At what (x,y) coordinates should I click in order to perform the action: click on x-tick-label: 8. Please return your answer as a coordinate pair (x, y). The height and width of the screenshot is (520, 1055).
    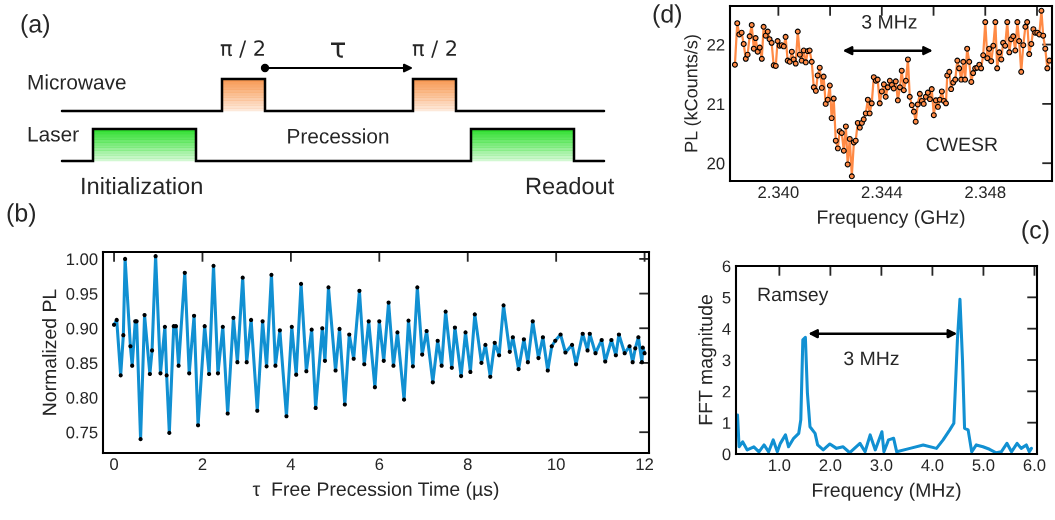
    Looking at the image, I should click on (467, 464).